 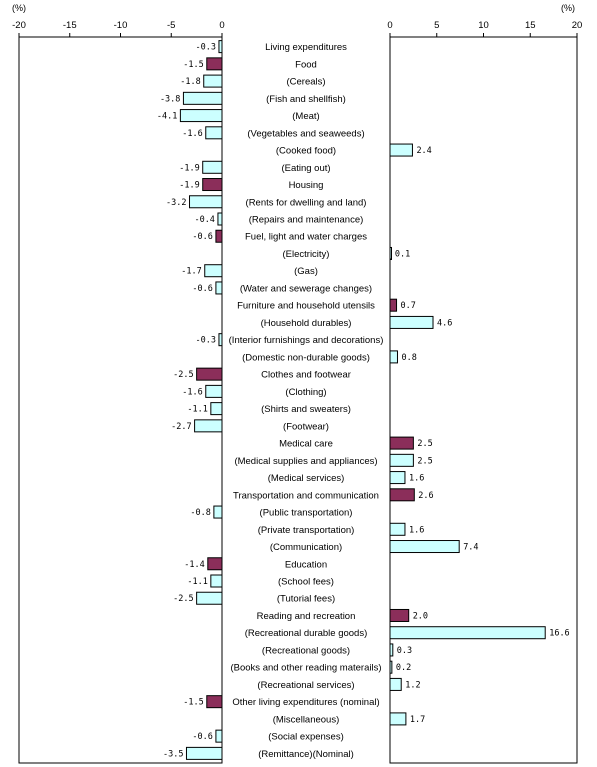 What do you see at coordinates (408, 306) in the screenshot?
I see `value-label: 0.7` at bounding box center [408, 306].